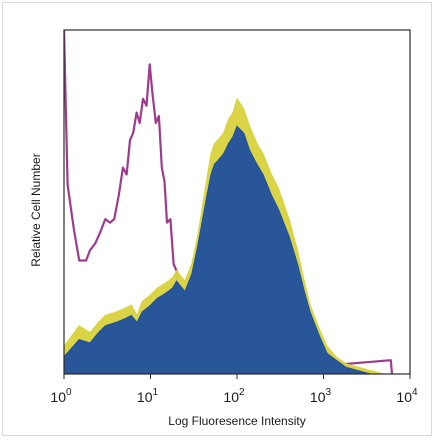 This screenshot has width=436, height=440. What do you see at coordinates (242, 392) in the screenshot?
I see `x-tick-exponent: 2` at bounding box center [242, 392].